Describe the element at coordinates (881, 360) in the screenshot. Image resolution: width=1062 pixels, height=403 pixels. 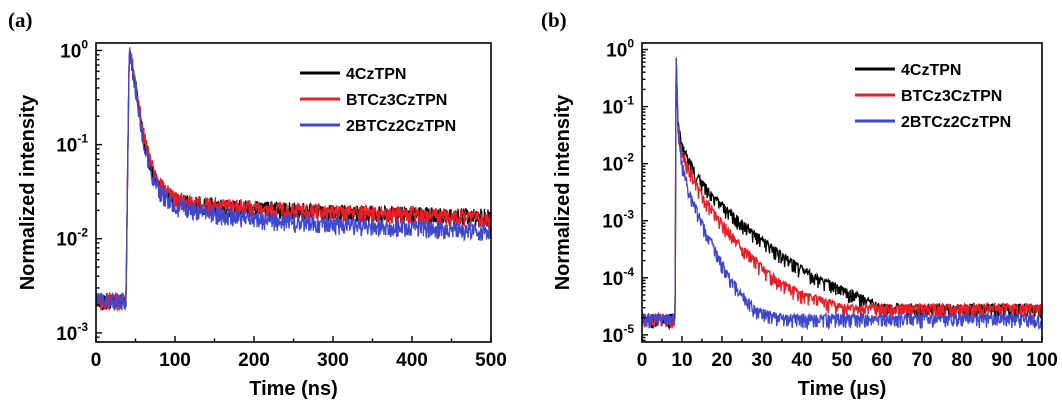
I see `x-tick-label: 60` at that location.